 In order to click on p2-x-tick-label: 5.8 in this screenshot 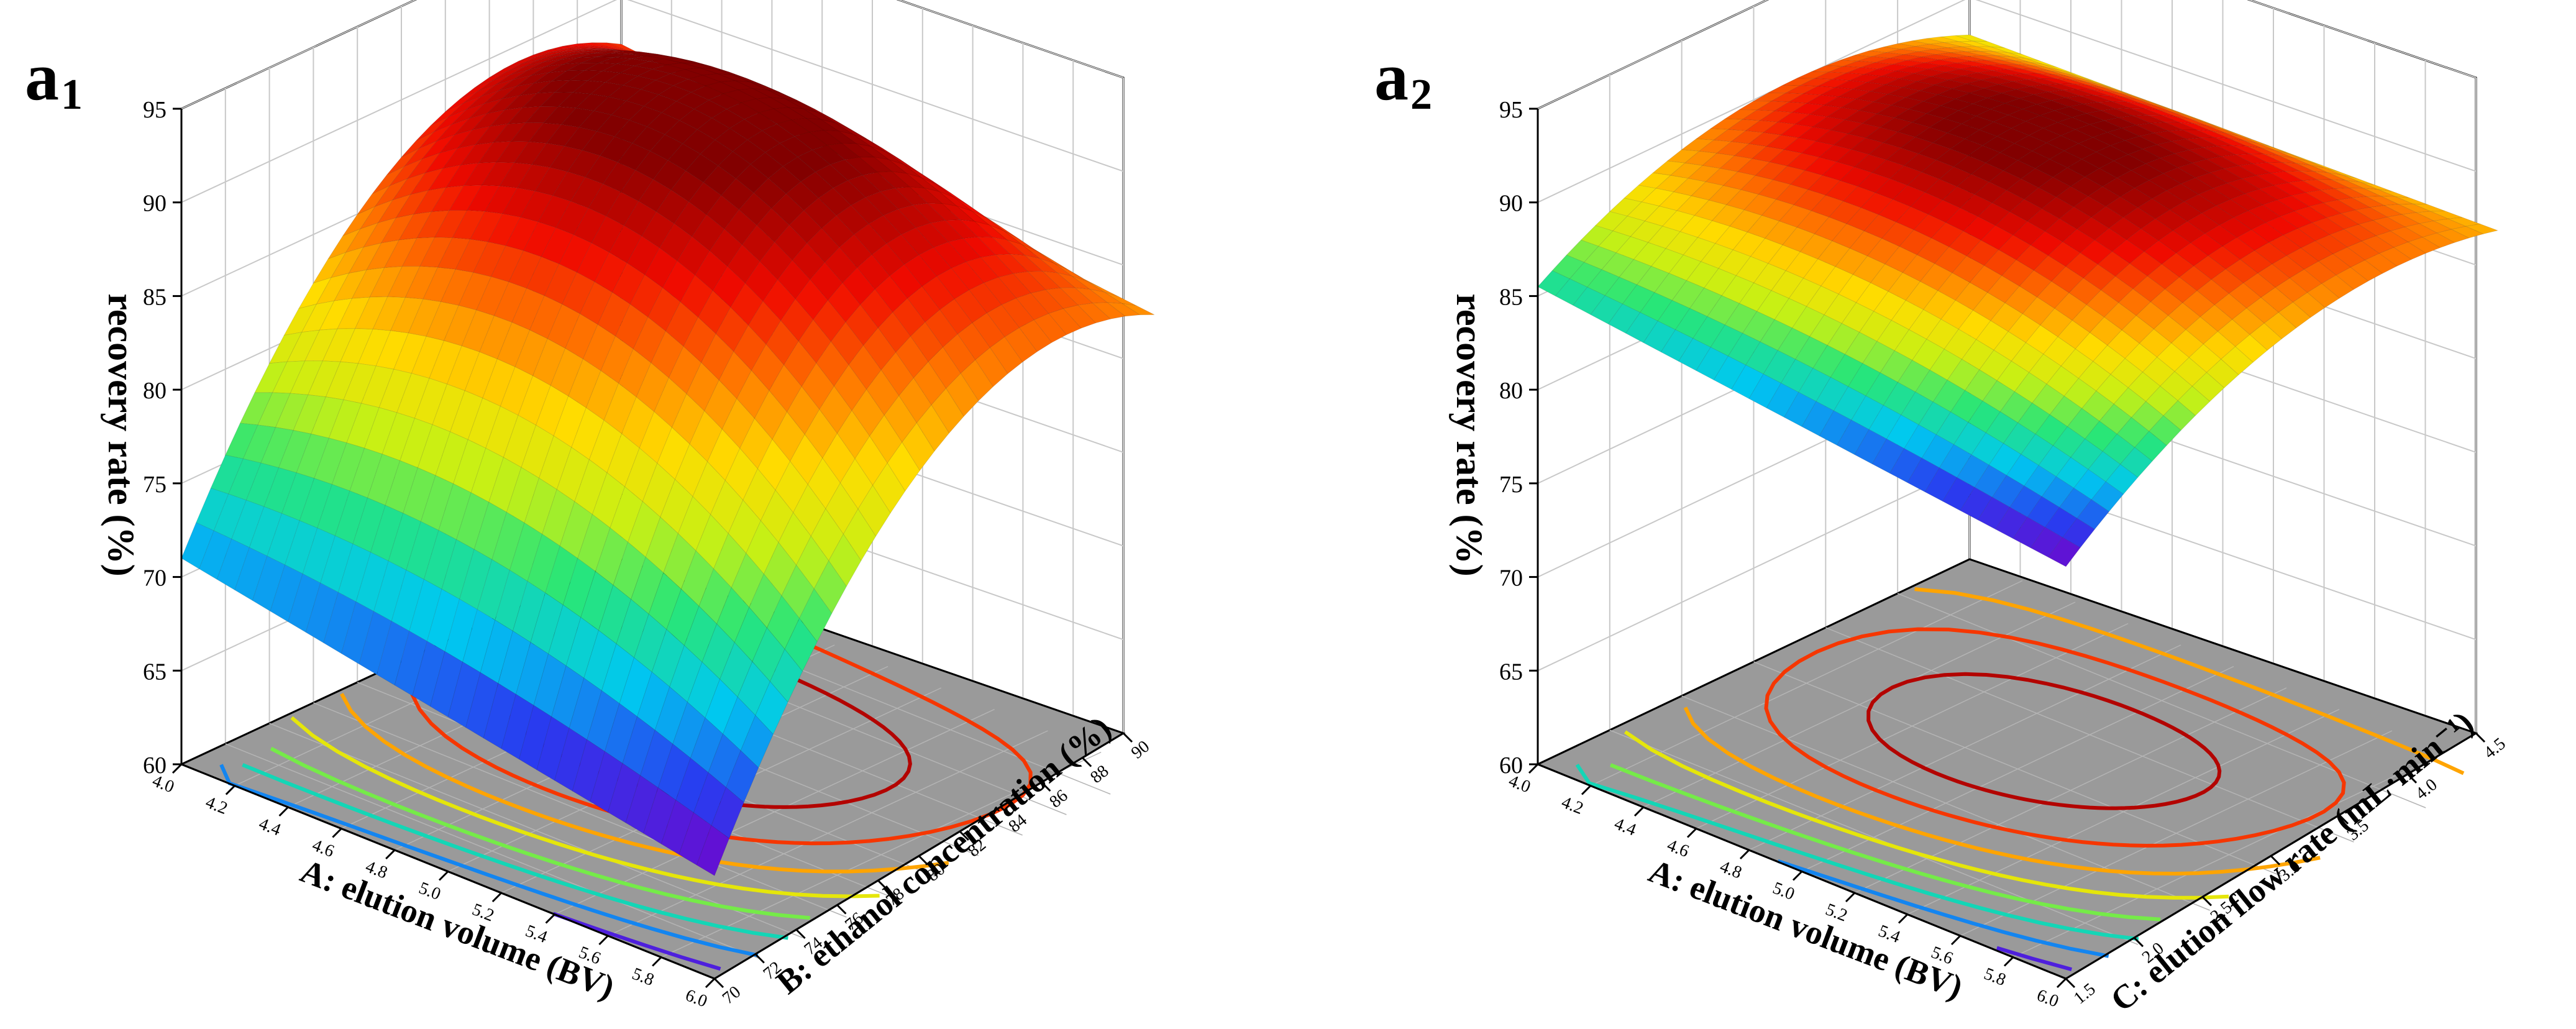, I will do `click(1995, 977)`.